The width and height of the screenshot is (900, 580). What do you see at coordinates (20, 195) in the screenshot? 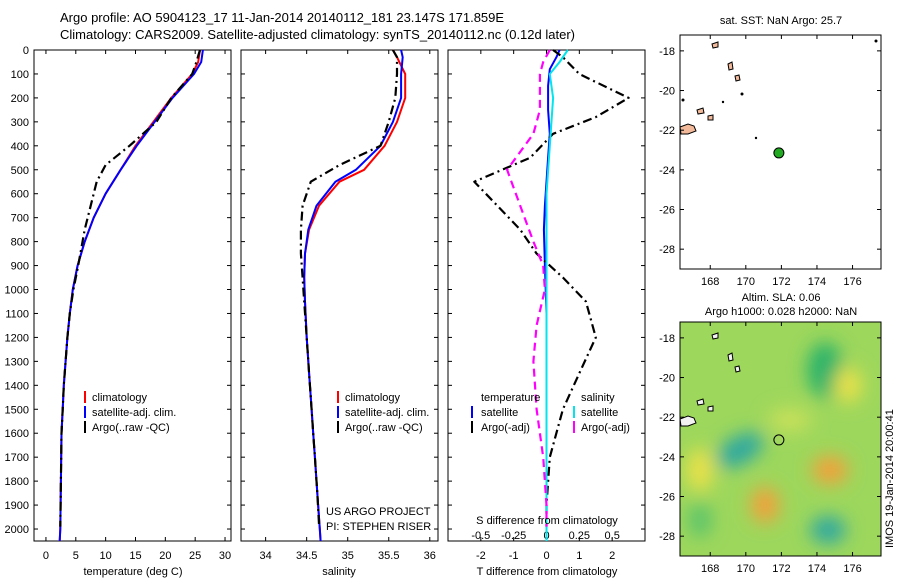
I see `depth-tick-label: 600` at bounding box center [20, 195].